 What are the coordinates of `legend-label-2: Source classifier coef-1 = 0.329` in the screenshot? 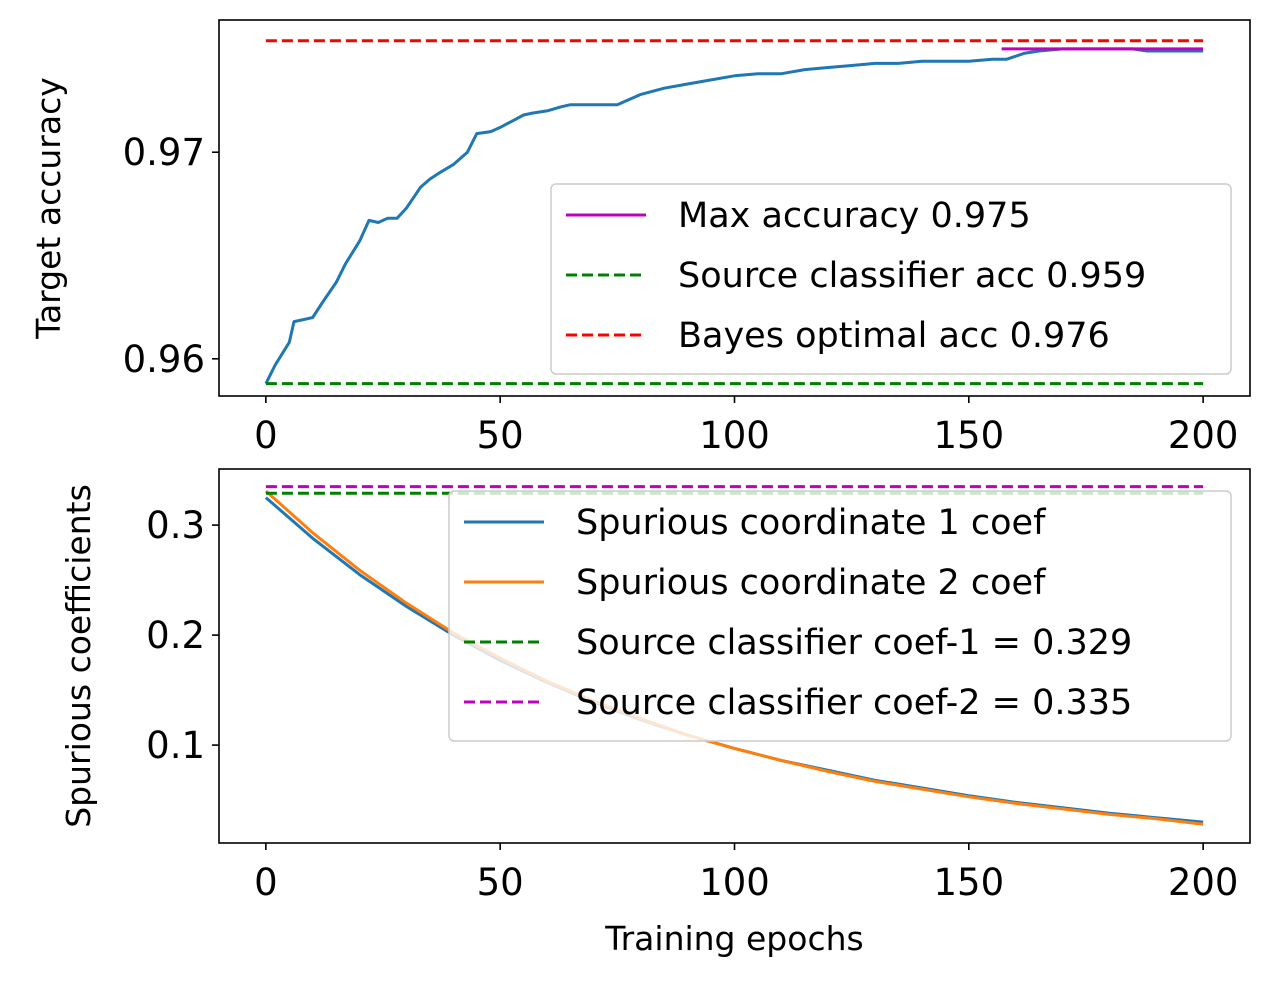 It's located at (854, 643).